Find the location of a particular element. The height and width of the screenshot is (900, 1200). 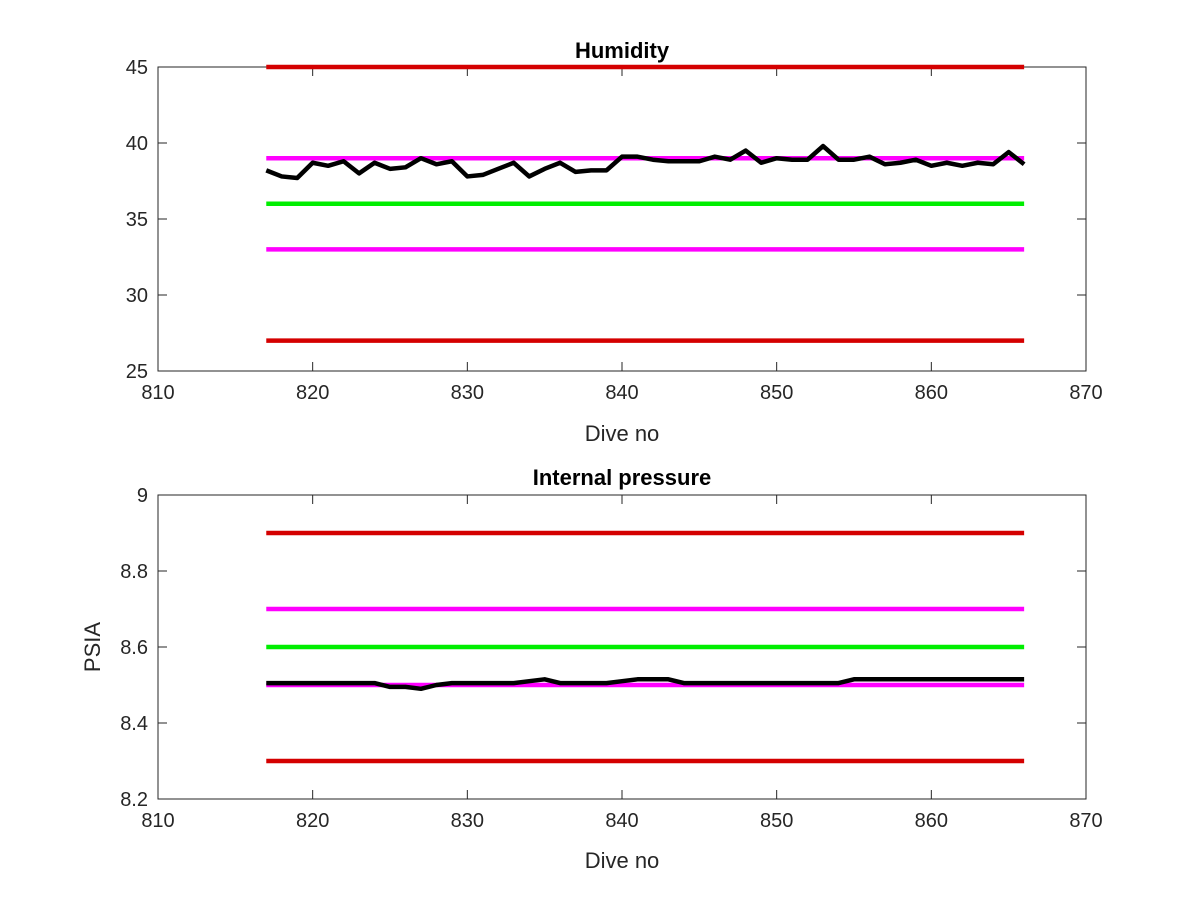

x-tick-label-humidity: 870 is located at coordinates (1085, 393).